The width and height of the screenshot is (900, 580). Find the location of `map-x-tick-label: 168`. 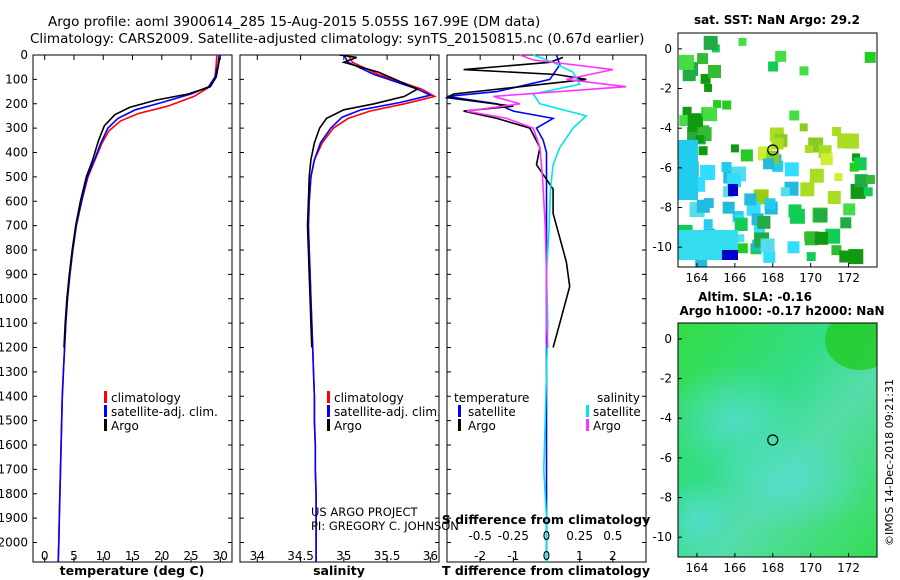

map-x-tick-label: 168 is located at coordinates (772, 568).